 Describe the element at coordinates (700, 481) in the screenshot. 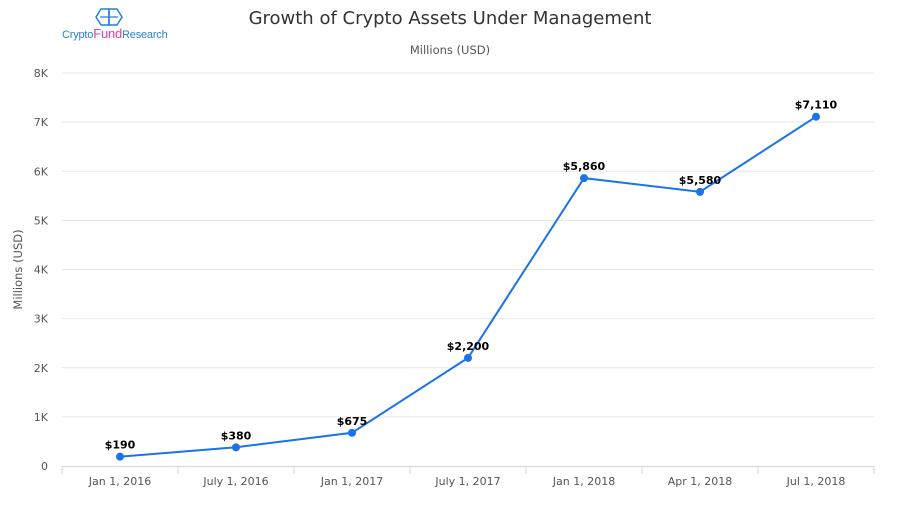

I see `x-tick-label: Apr 1, 2018` at that location.